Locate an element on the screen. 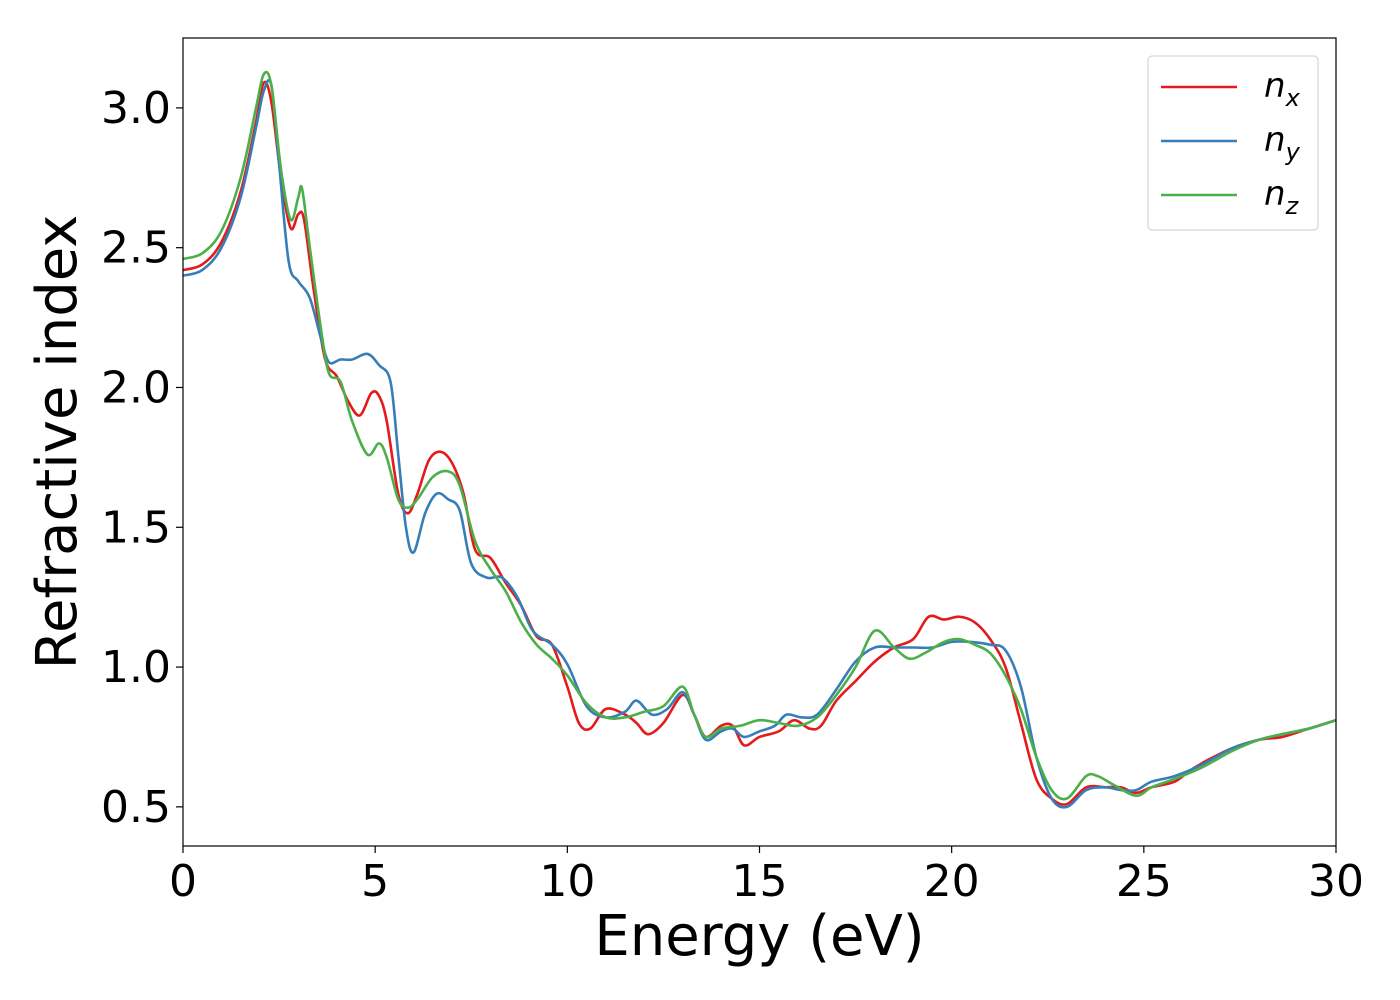  x-tick-label: 0 is located at coordinates (183, 881).